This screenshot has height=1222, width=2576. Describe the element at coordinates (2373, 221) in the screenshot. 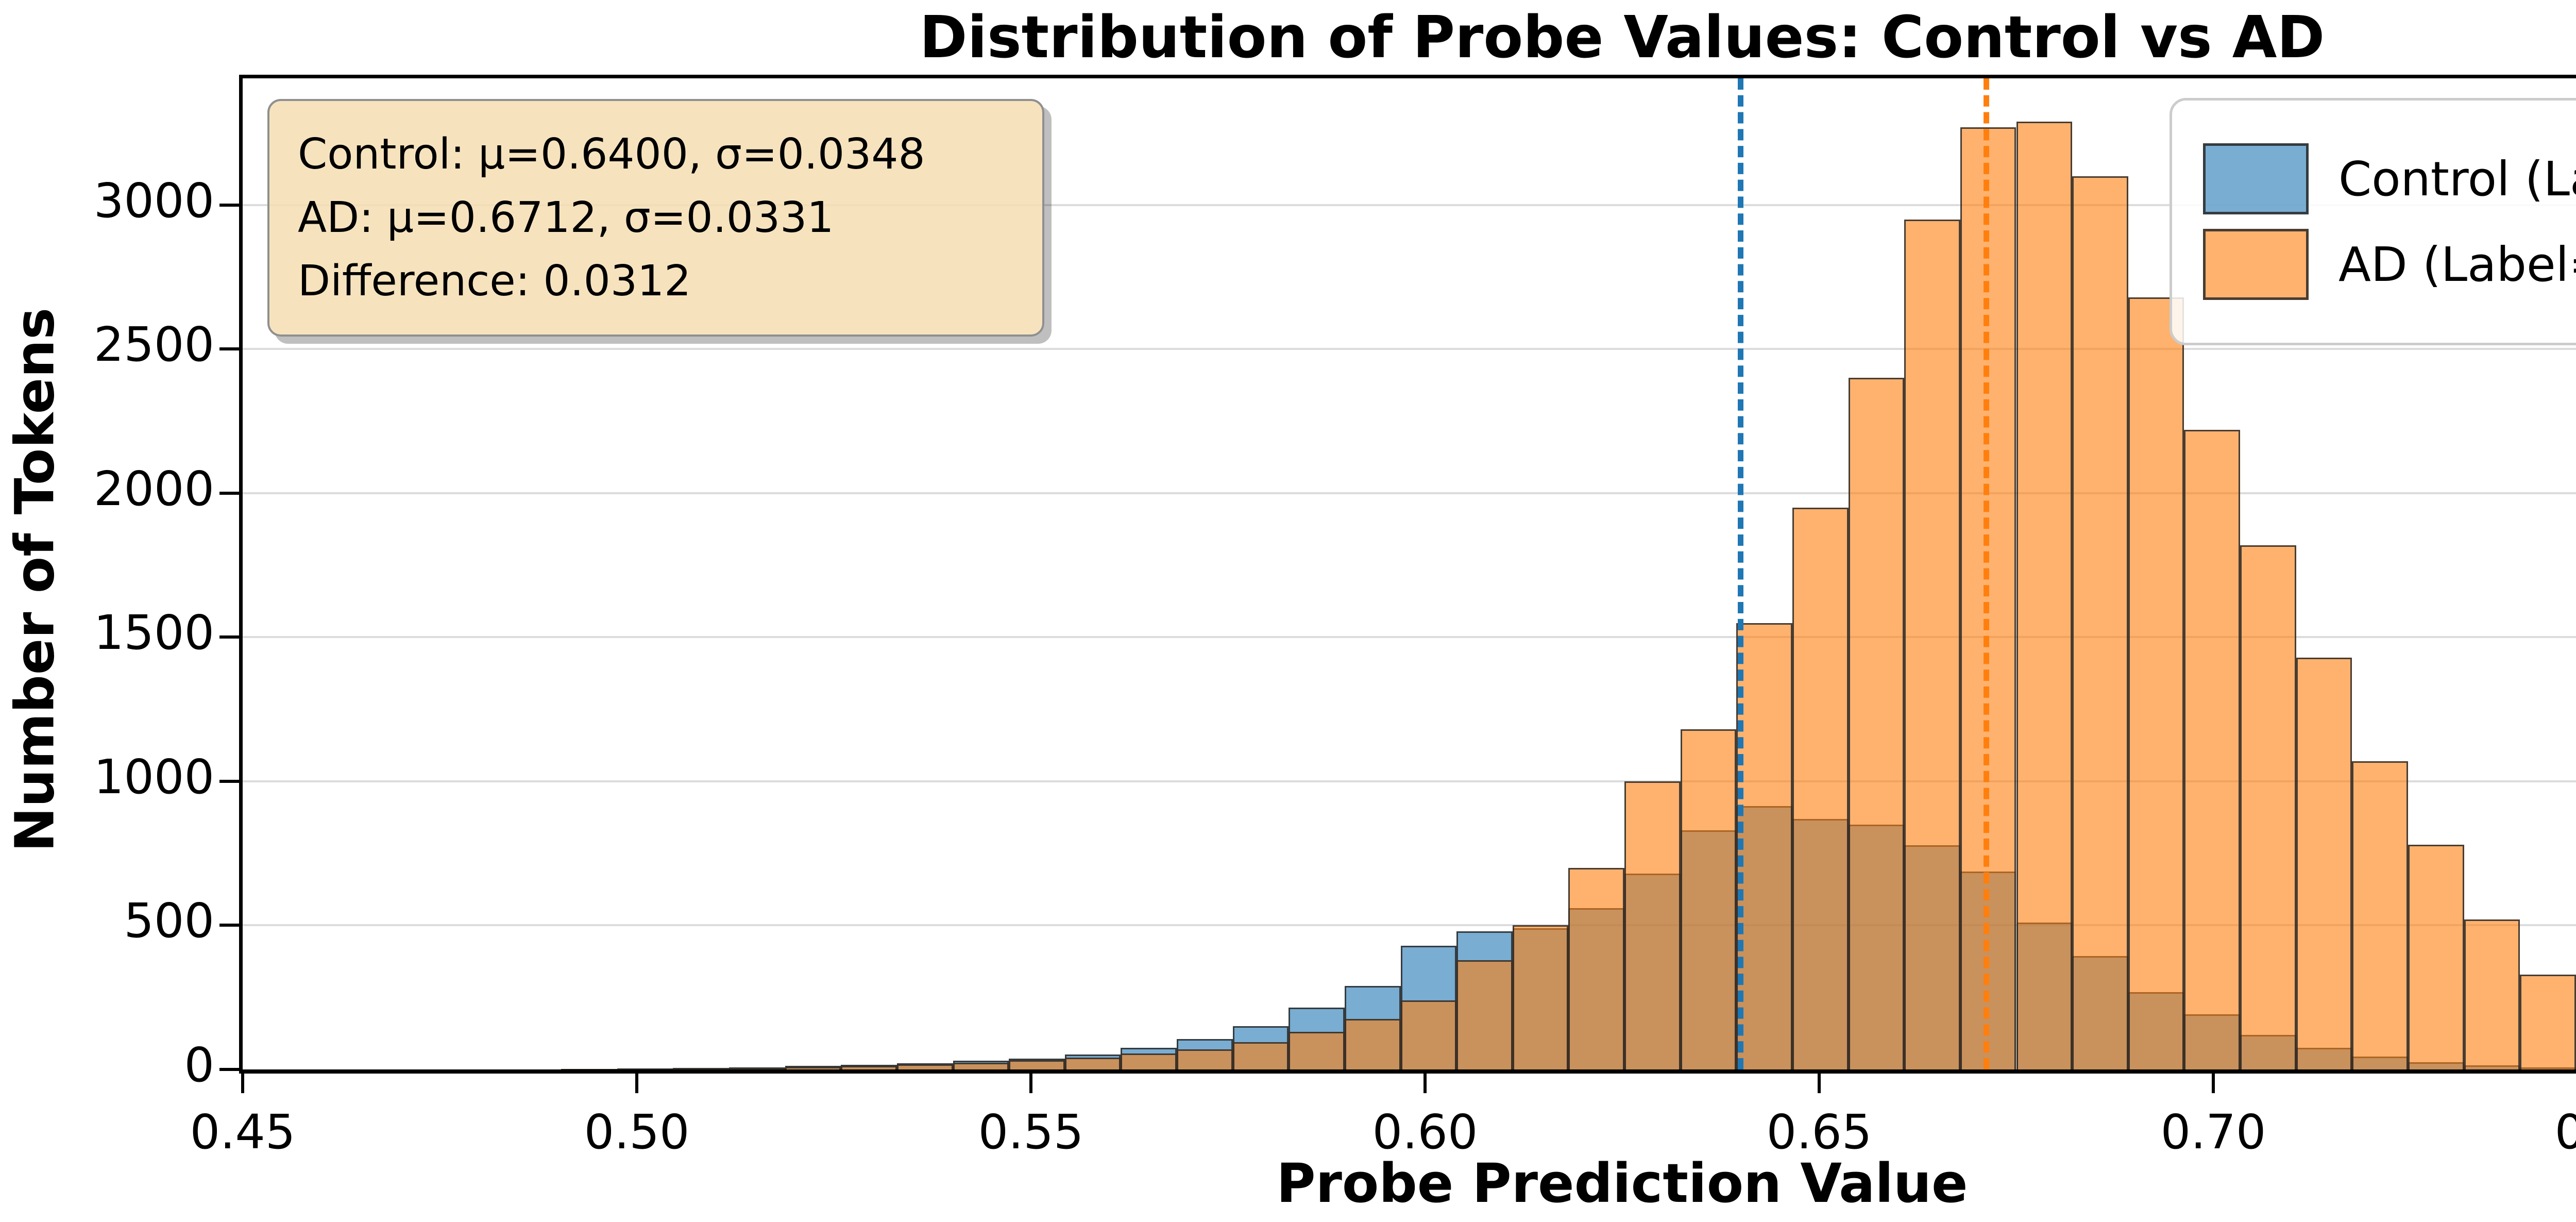

I see `legend: Control (Label=0) AD (Label=1)` at that location.